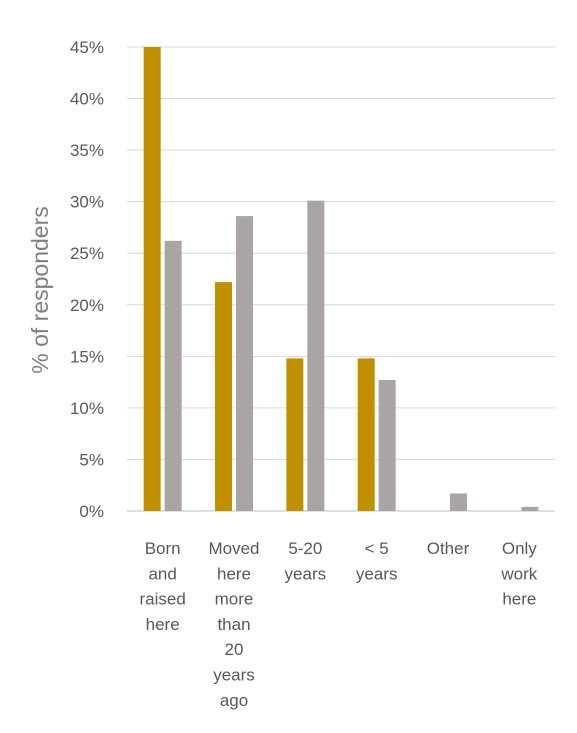 Image resolution: width=577 pixels, height=733 pixels. What do you see at coordinates (377, 561) in the screenshot?
I see `x-category-label: < 5 years` at bounding box center [377, 561].